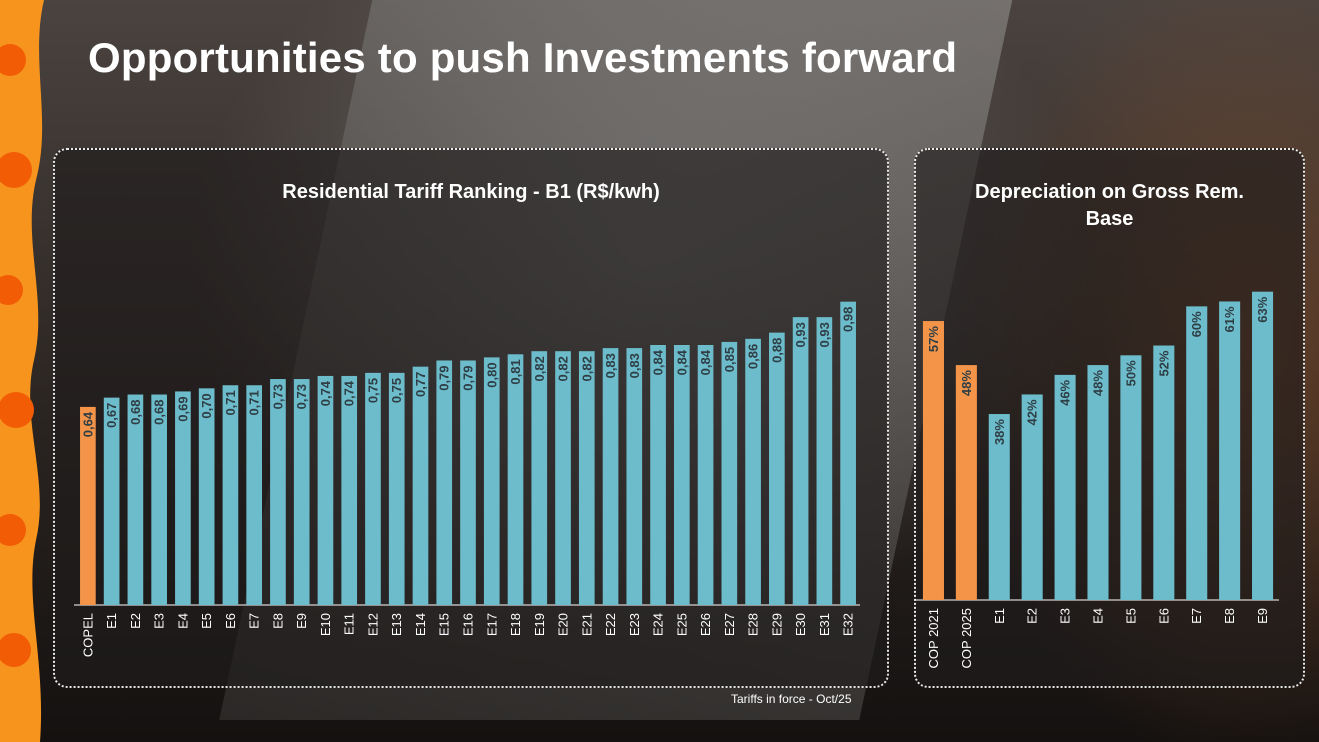 This screenshot has height=742, width=1319. What do you see at coordinates (1197, 453) in the screenshot?
I see `bar-e7` at bounding box center [1197, 453].